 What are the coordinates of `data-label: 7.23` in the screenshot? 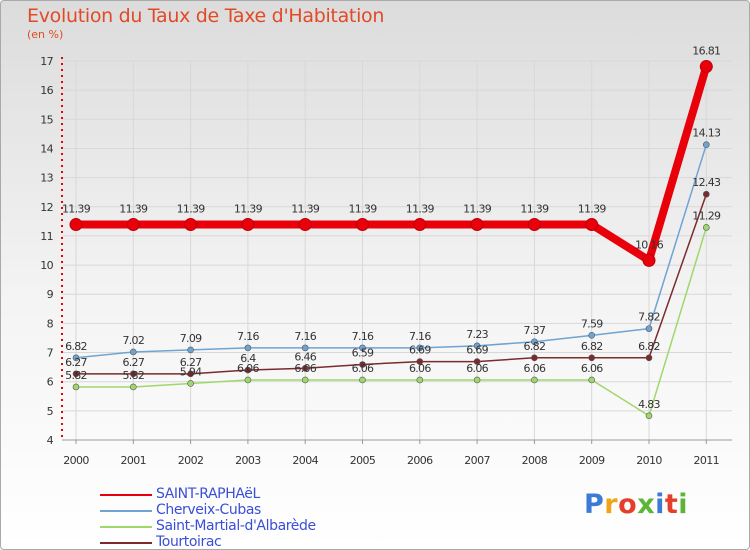 It's located at (477, 334).